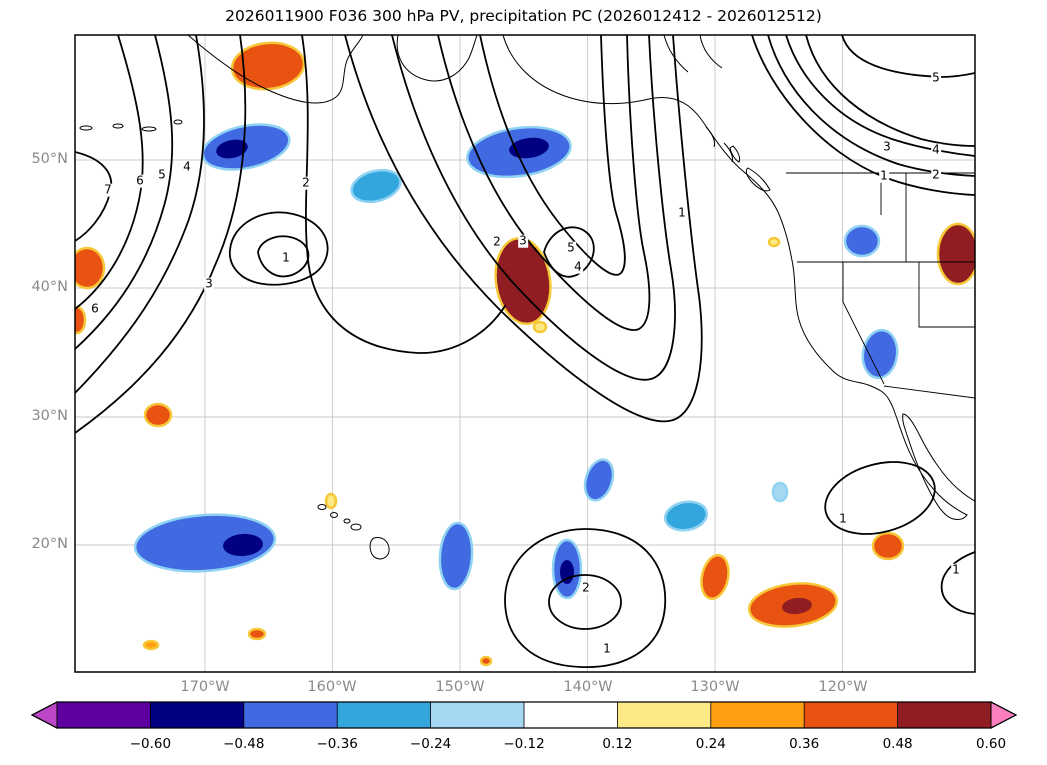  Describe the element at coordinates (804, 744) in the screenshot. I see `colorbar-tick-label: 0.36` at that location.